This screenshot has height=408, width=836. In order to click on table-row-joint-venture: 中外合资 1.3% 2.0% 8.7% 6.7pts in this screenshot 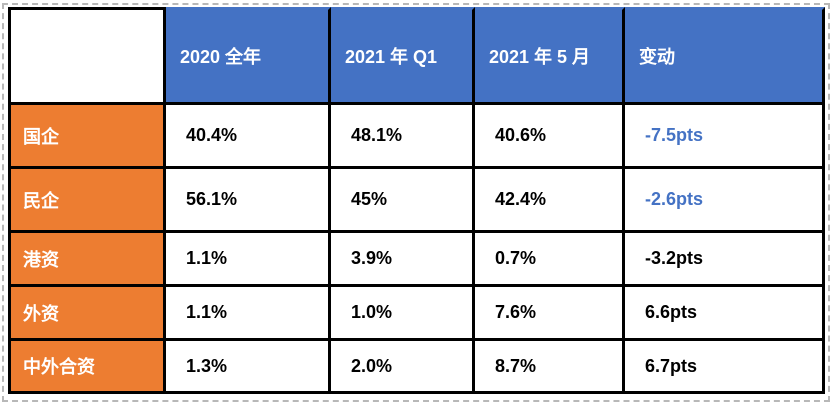, I will do `click(416, 367)`.